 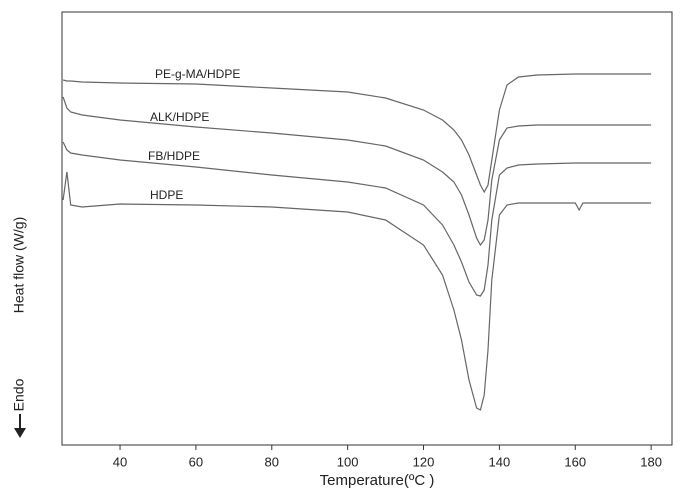 I want to click on series-label: PE-g-MA/HDPE, so click(x=197, y=74).